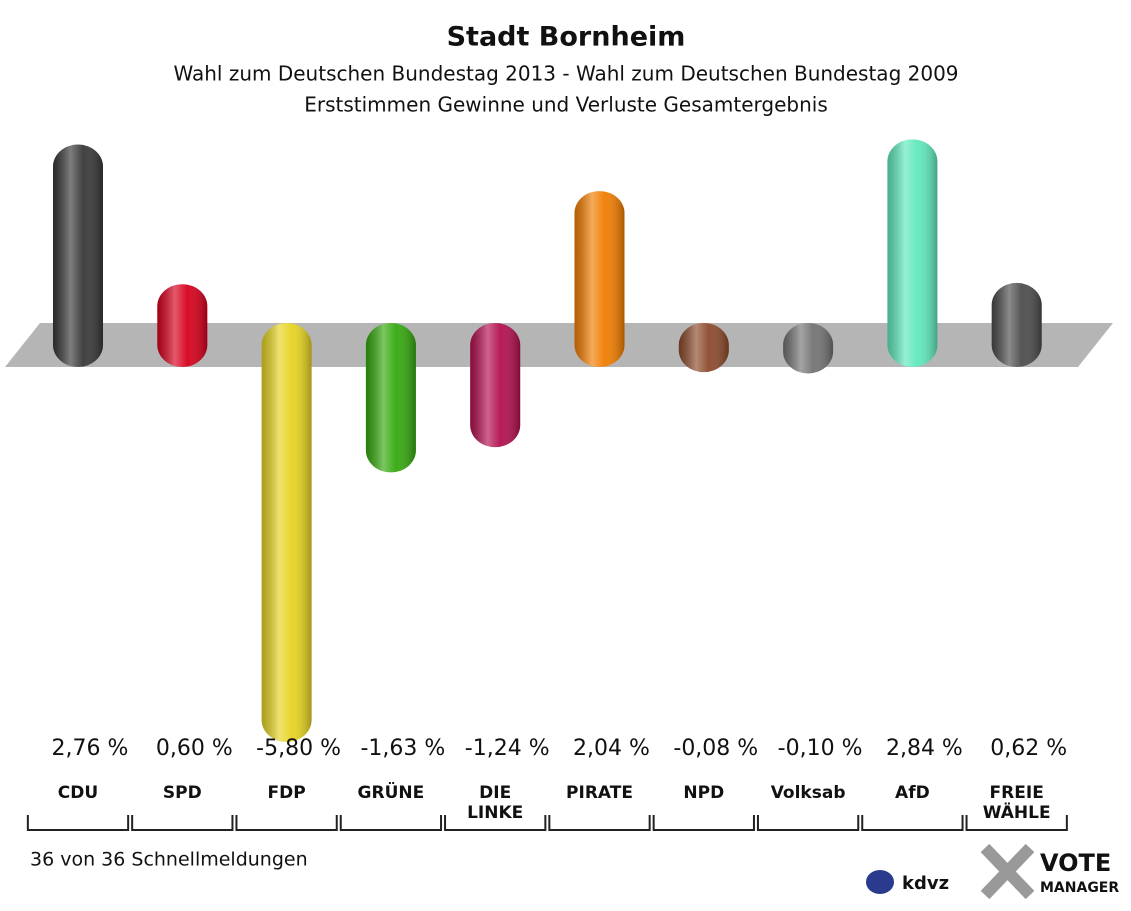 The image size is (1131, 911). I want to click on category-label: Volksab, so click(808, 793).